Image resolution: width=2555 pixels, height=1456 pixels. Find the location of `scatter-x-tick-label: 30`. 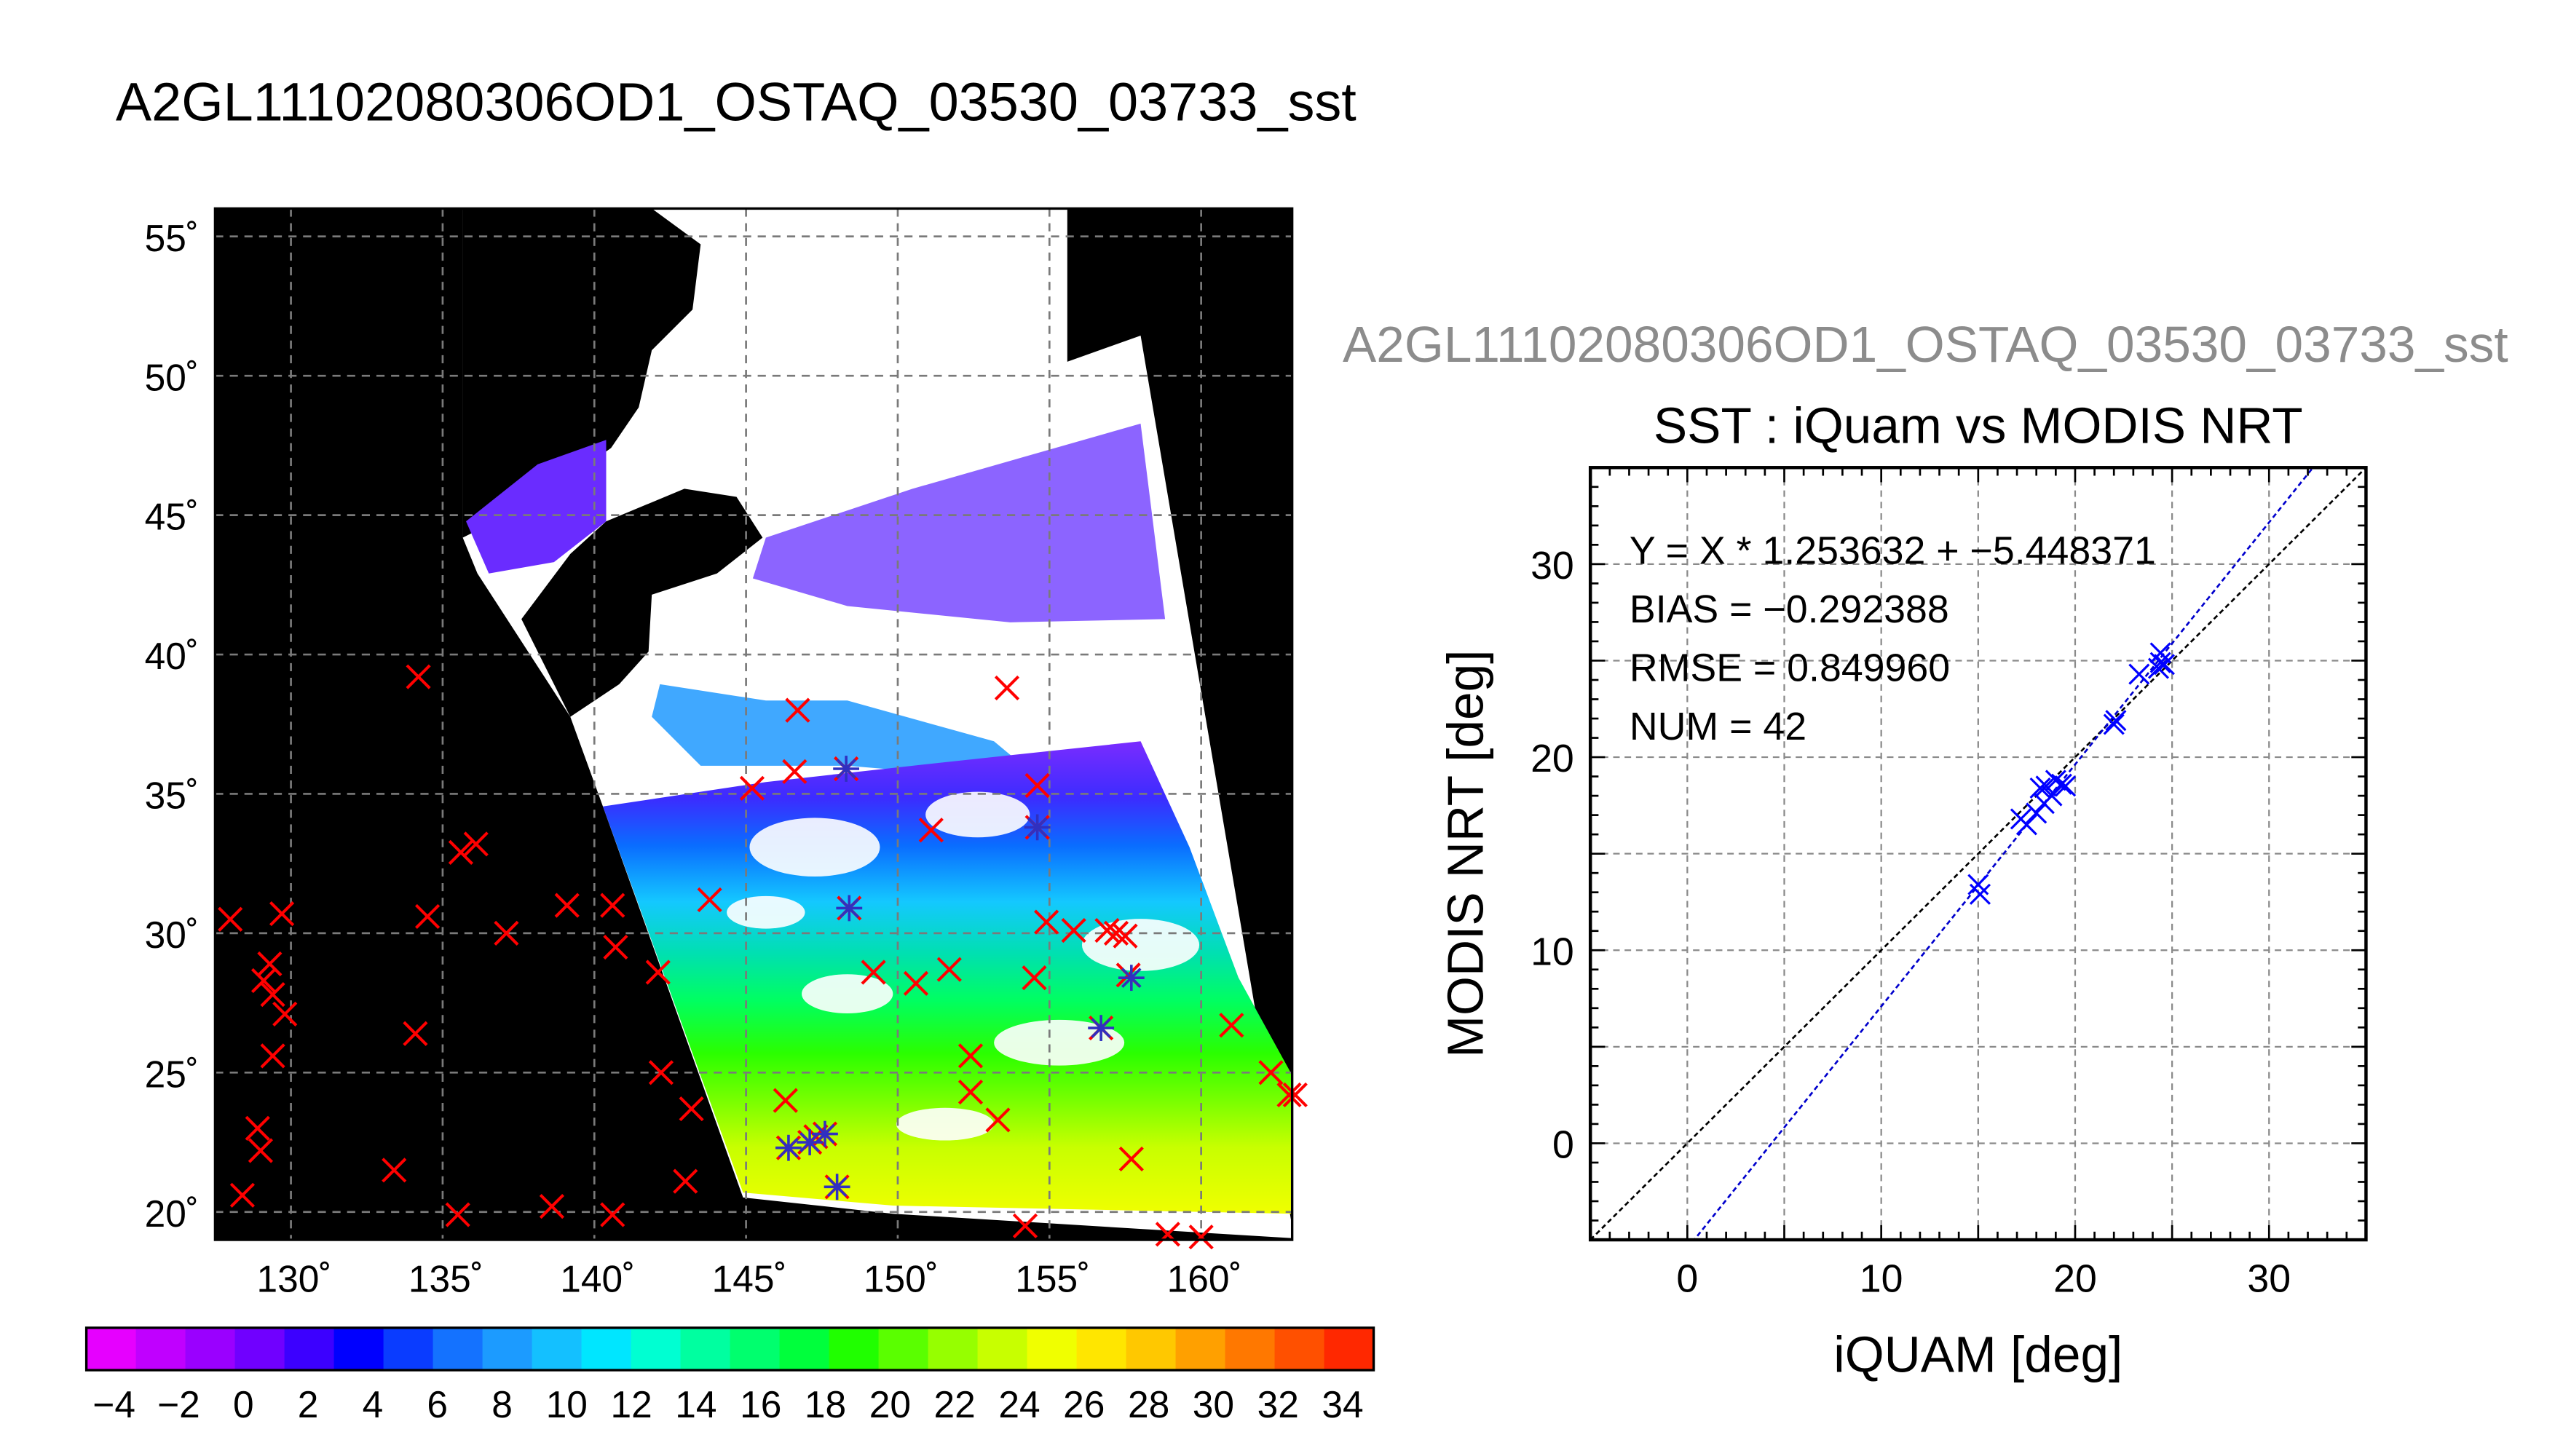

scatter-x-tick-label: 30 is located at coordinates (2269, 1279).